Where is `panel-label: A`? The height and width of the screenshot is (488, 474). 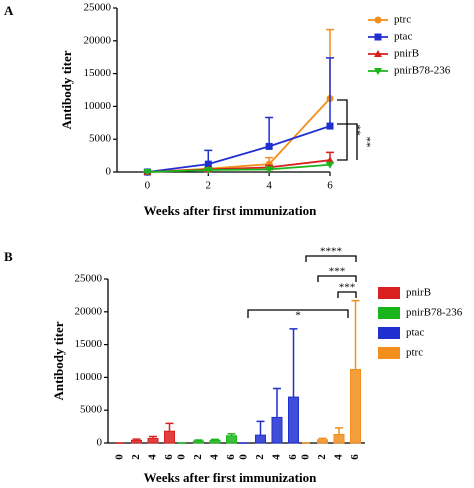
panel-label: A is located at coordinates (9, 10).